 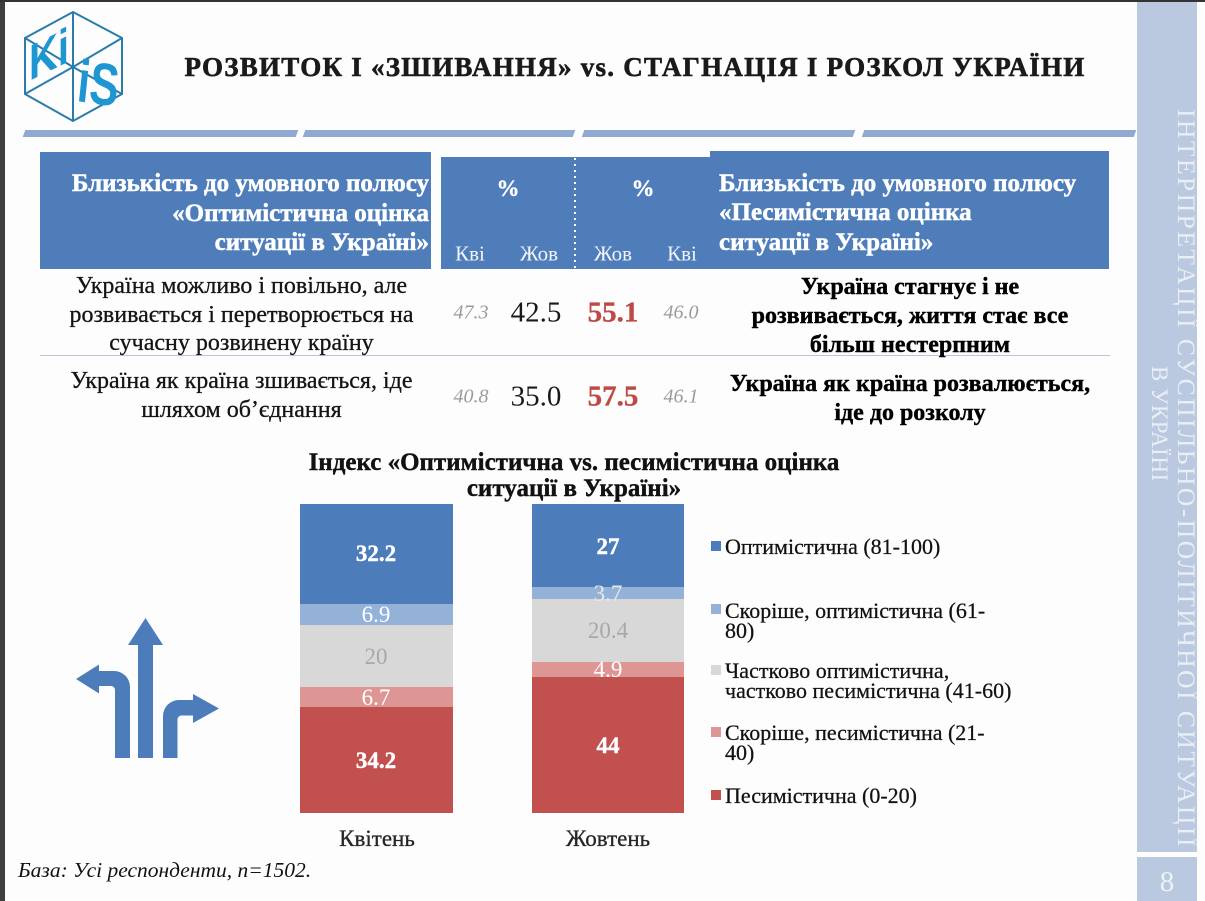 I want to click on svg-text: iS, so click(x=99, y=85).